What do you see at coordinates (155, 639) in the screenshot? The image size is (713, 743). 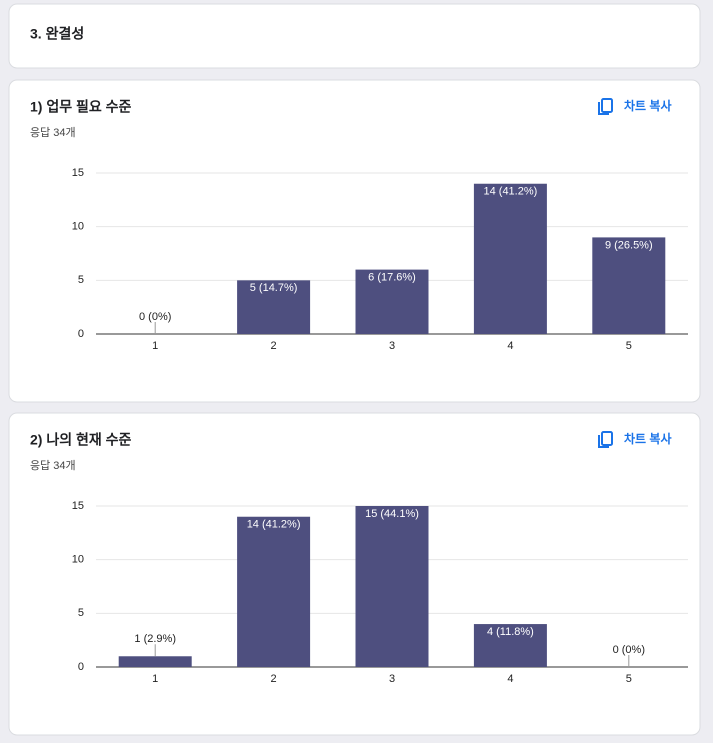 I see `value-label: 1 (2.9%)` at bounding box center [155, 639].